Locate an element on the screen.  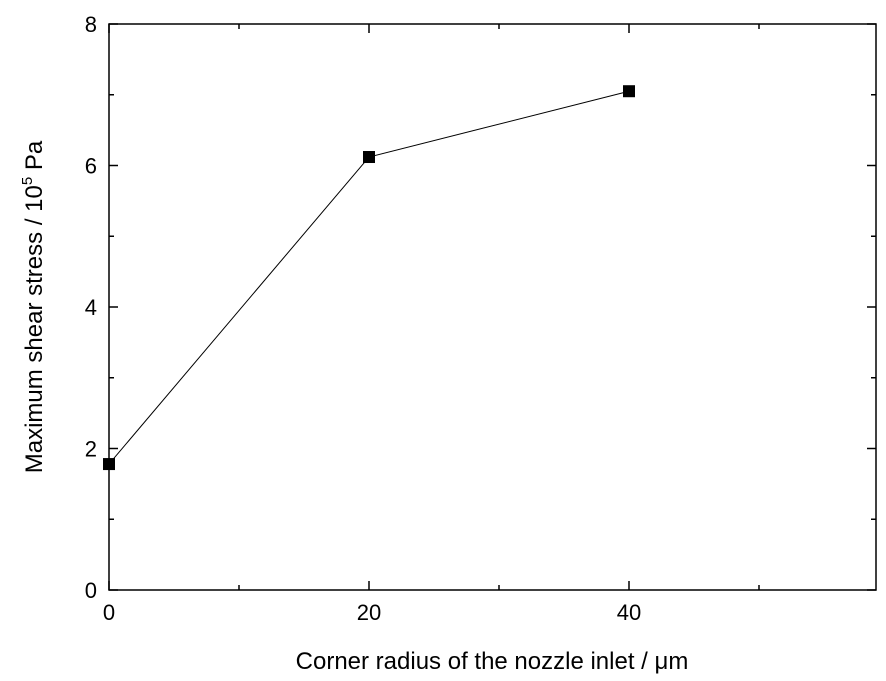
x-tick-label: 40 is located at coordinates (629, 612).